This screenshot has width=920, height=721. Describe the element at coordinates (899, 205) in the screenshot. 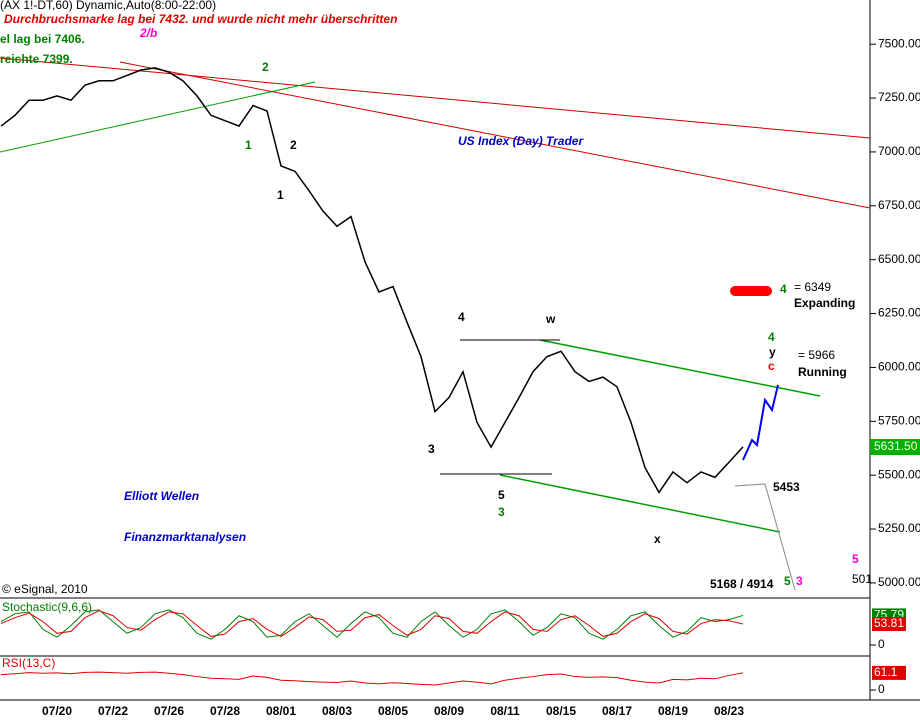

I see `y-tick-label: 6750.00` at that location.